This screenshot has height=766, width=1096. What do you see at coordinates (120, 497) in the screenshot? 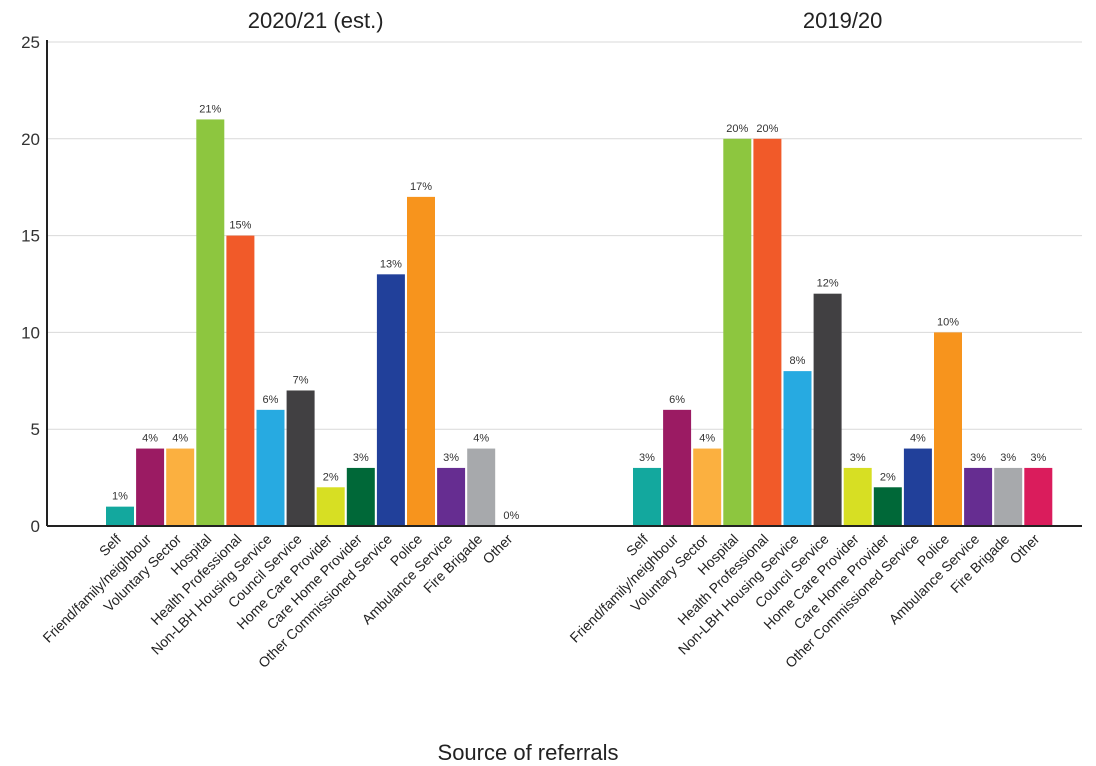
I see `data-label: 1%` at bounding box center [120, 497].